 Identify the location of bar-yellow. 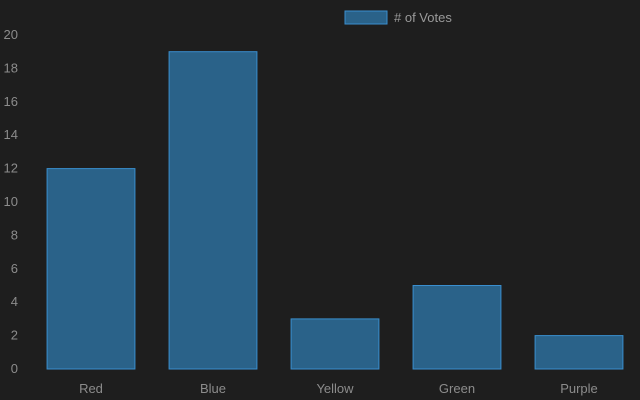
(335, 344).